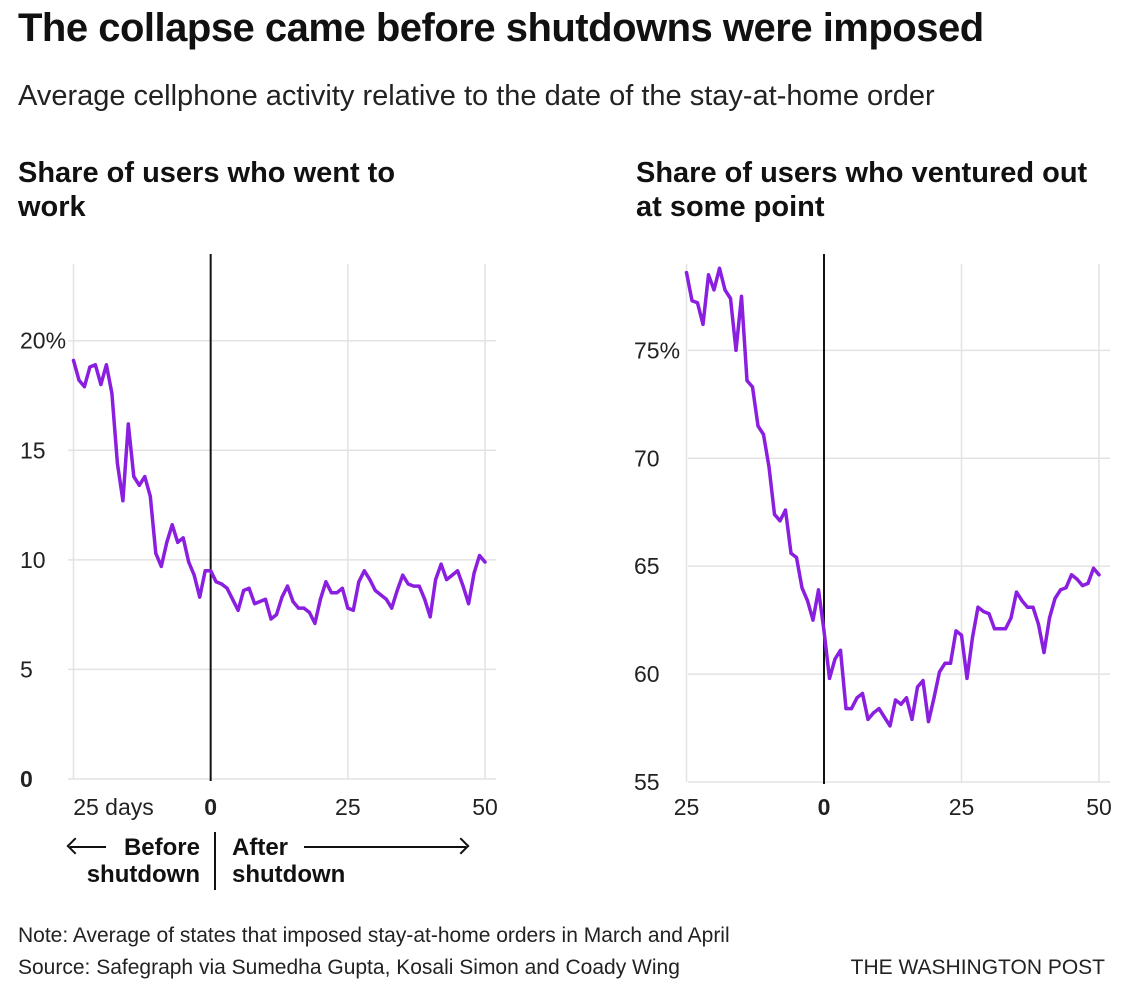  What do you see at coordinates (143, 874) in the screenshot?
I see `before-label-line2: shutdown` at bounding box center [143, 874].